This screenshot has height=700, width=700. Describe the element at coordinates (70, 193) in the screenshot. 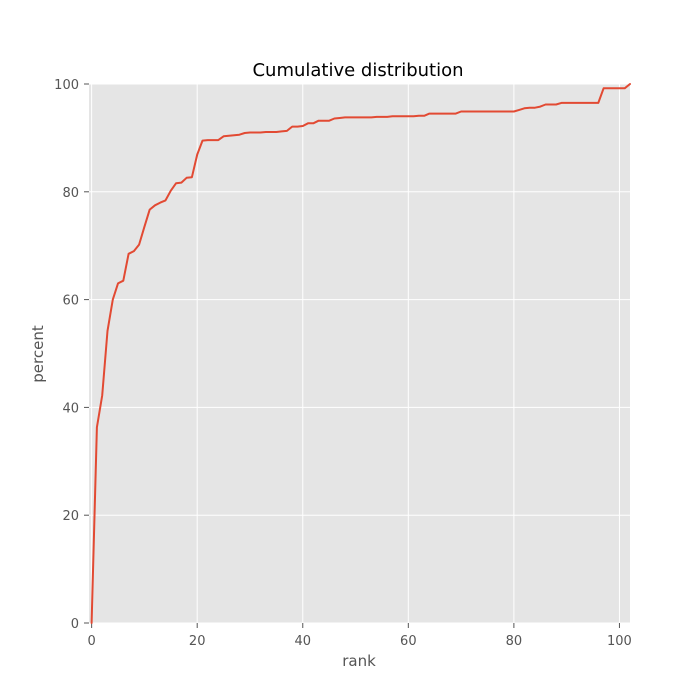

I see `y-tick-label: 80` at that location.